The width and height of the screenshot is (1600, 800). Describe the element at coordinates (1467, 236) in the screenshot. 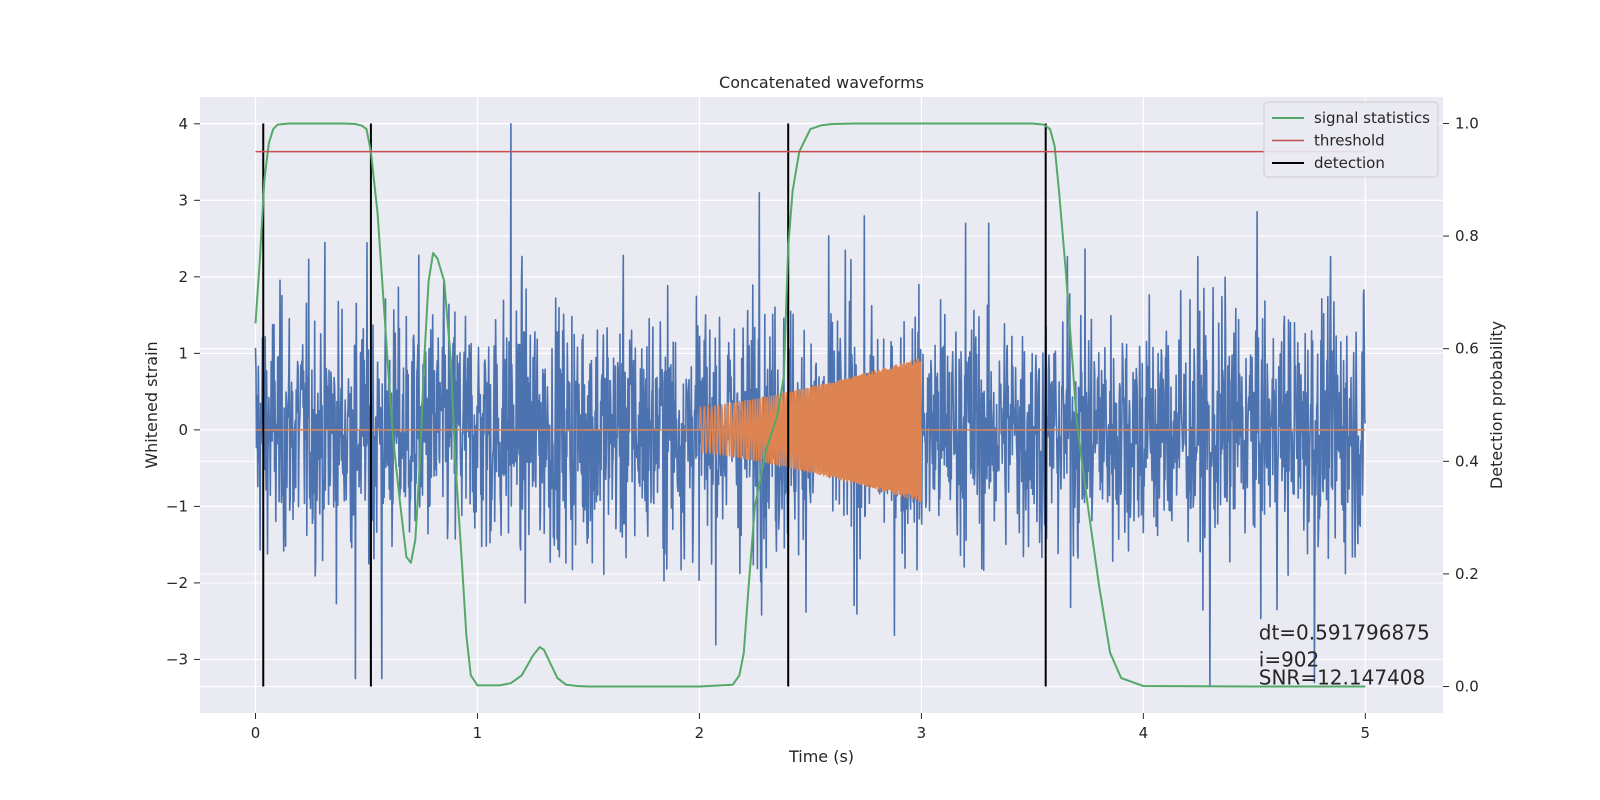

I see `right-y-tick-label: 0.8` at that location.